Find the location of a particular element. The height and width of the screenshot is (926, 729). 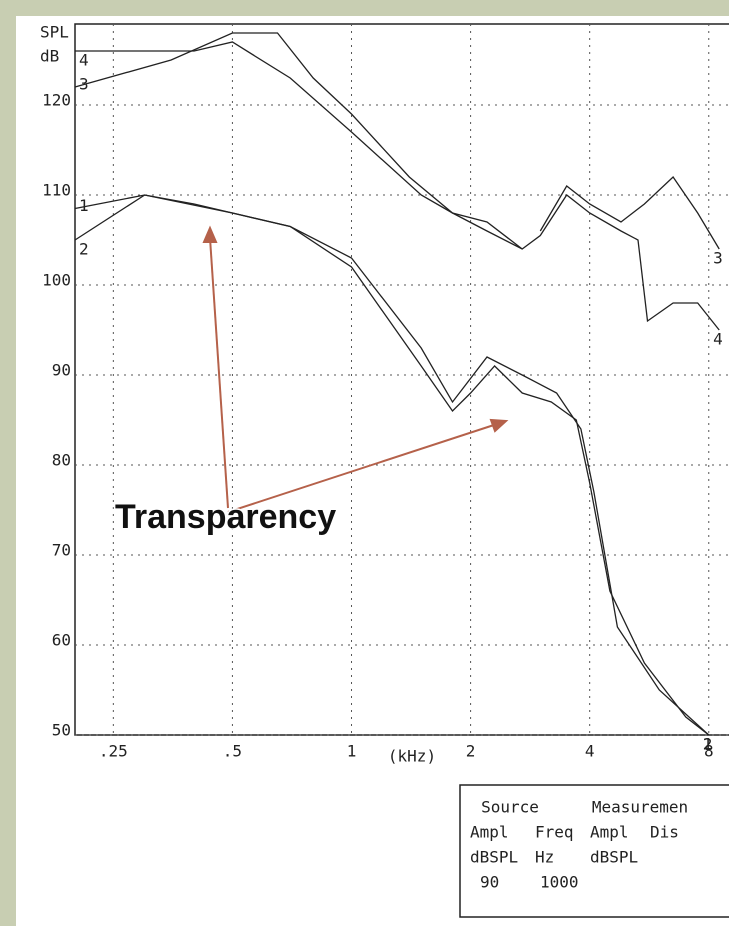

x-tick-label: .25 is located at coordinates (113, 751).